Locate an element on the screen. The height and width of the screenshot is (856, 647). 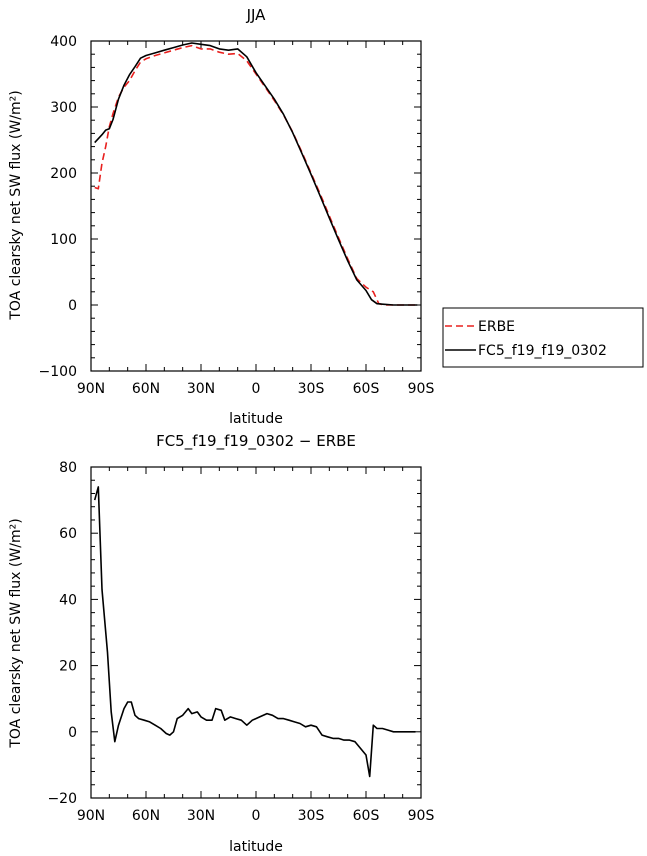
bottom-y-tick-label: 60 is located at coordinates (68, 534).